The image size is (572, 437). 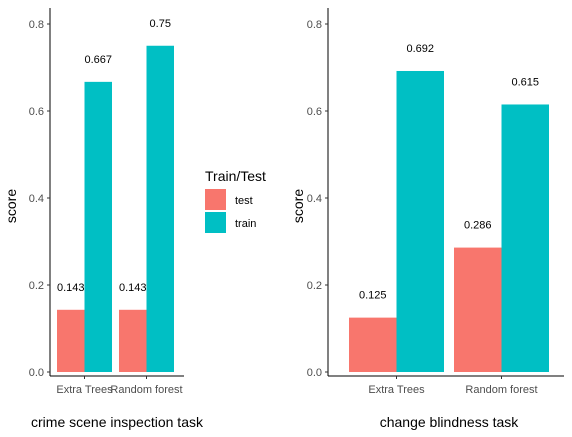 What do you see at coordinates (215, 222) in the screenshot?
I see `legend-key-train` at bounding box center [215, 222].